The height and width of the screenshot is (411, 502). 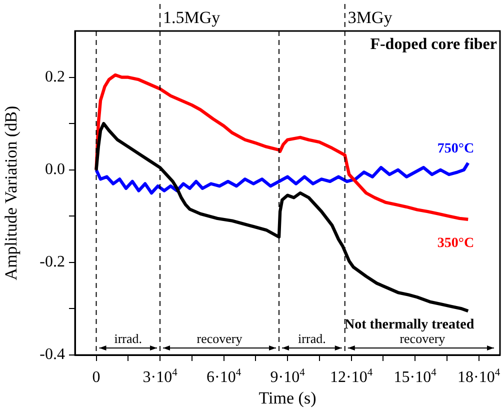 What do you see at coordinates (192, 17) in the screenshot?
I see `ref-line-label: 1.5MGy` at bounding box center [192, 17].